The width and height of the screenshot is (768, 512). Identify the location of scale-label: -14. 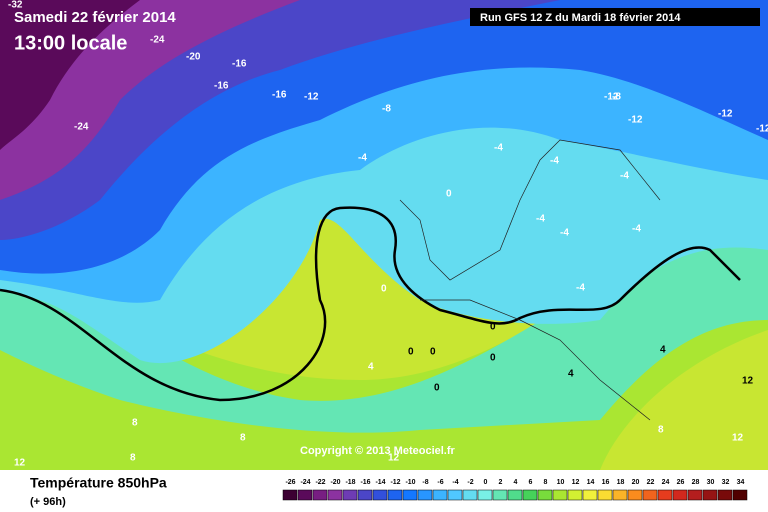
(380, 482).